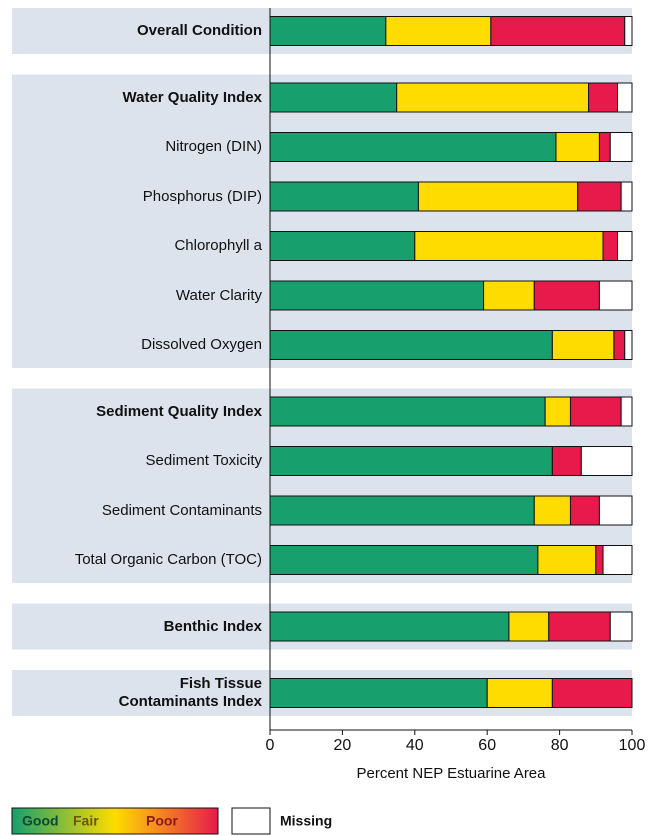 The width and height of the screenshot is (660, 836). What do you see at coordinates (343, 745) in the screenshot?
I see `x-tick-label: 20` at bounding box center [343, 745].